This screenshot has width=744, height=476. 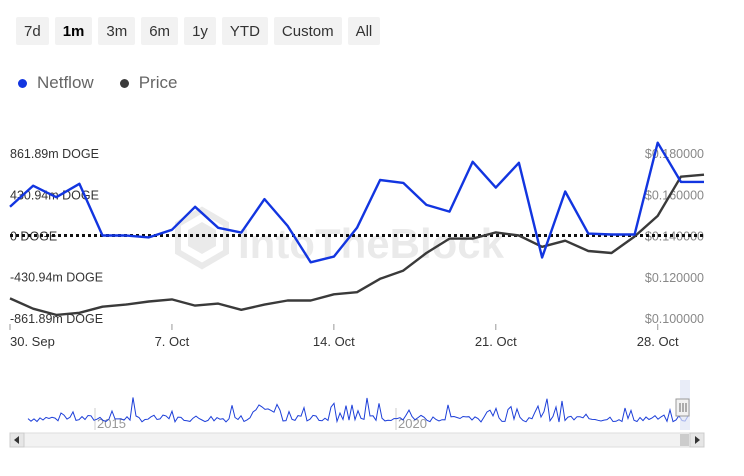 I want to click on watermark-text: IntoTheBlock, so click(x=371, y=243).